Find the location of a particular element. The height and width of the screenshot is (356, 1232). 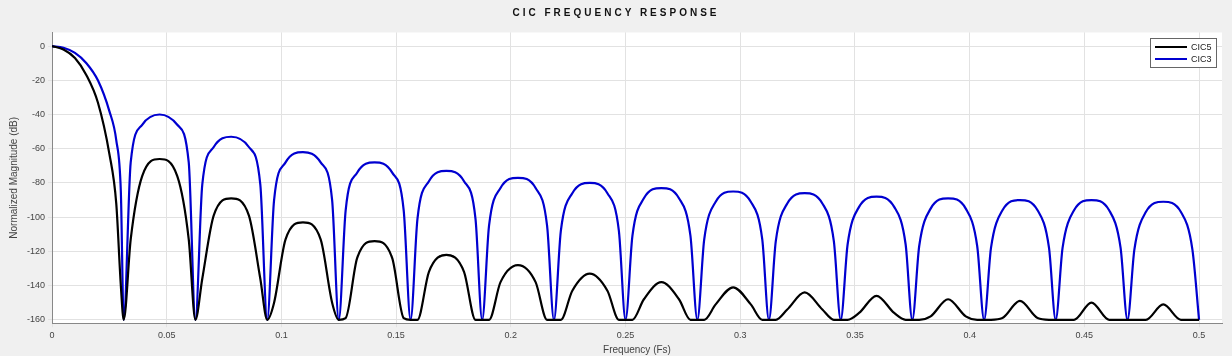

x-tick-label: 0.5 is located at coordinates (1199, 335).